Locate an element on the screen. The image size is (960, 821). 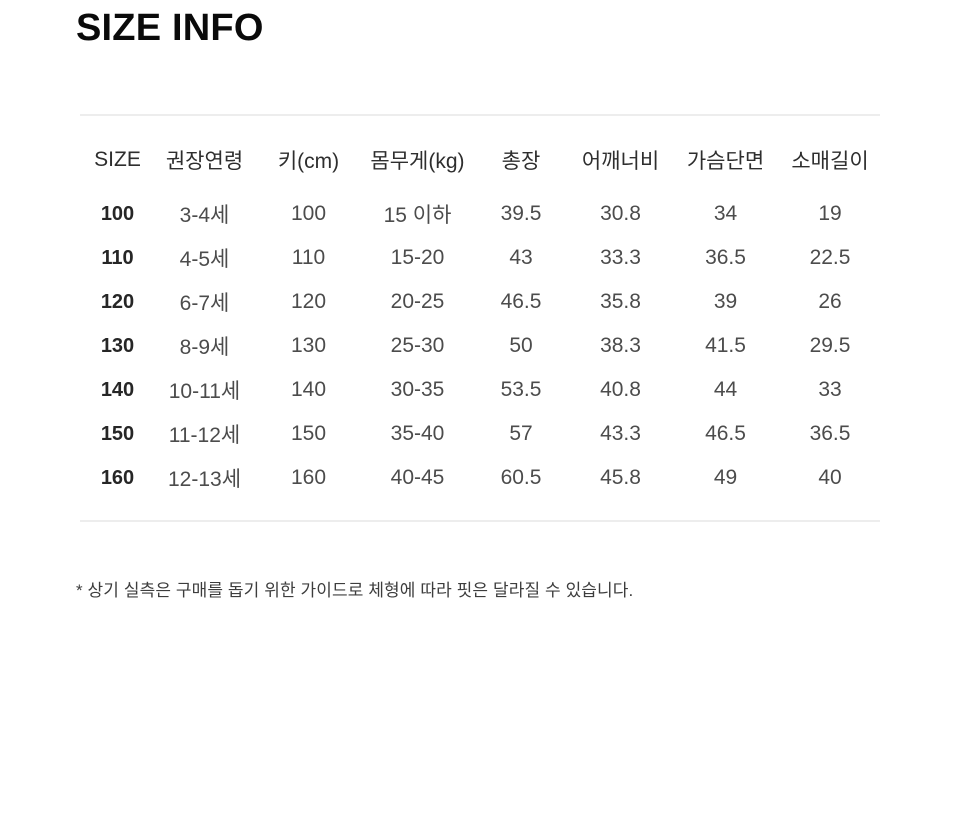
table-cell: 22.5 is located at coordinates (830, 257).